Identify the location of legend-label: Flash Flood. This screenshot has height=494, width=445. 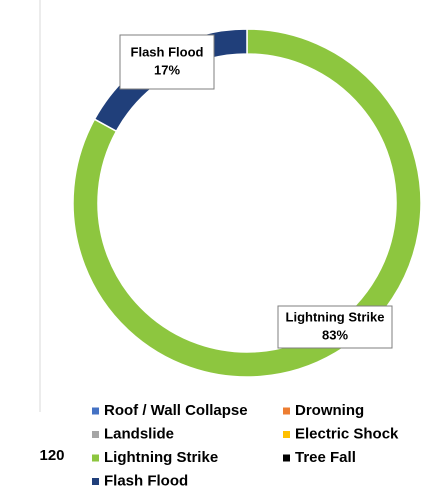
(146, 480).